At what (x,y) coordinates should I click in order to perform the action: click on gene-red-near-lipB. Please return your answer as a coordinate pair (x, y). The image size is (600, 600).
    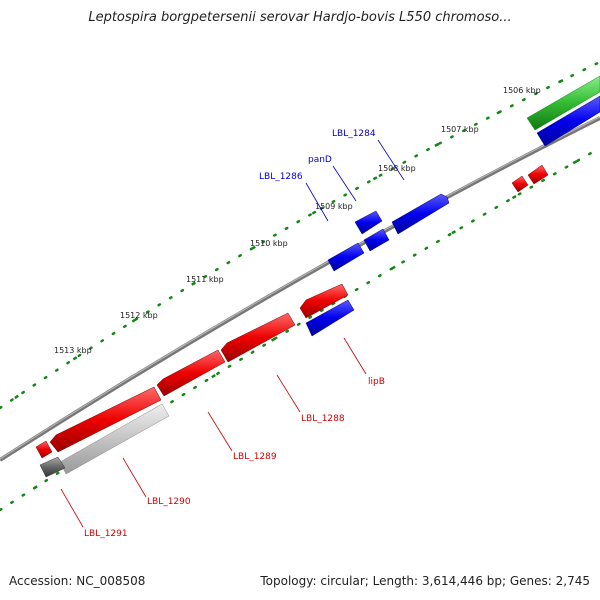
    Looking at the image, I should click on (324, 301).